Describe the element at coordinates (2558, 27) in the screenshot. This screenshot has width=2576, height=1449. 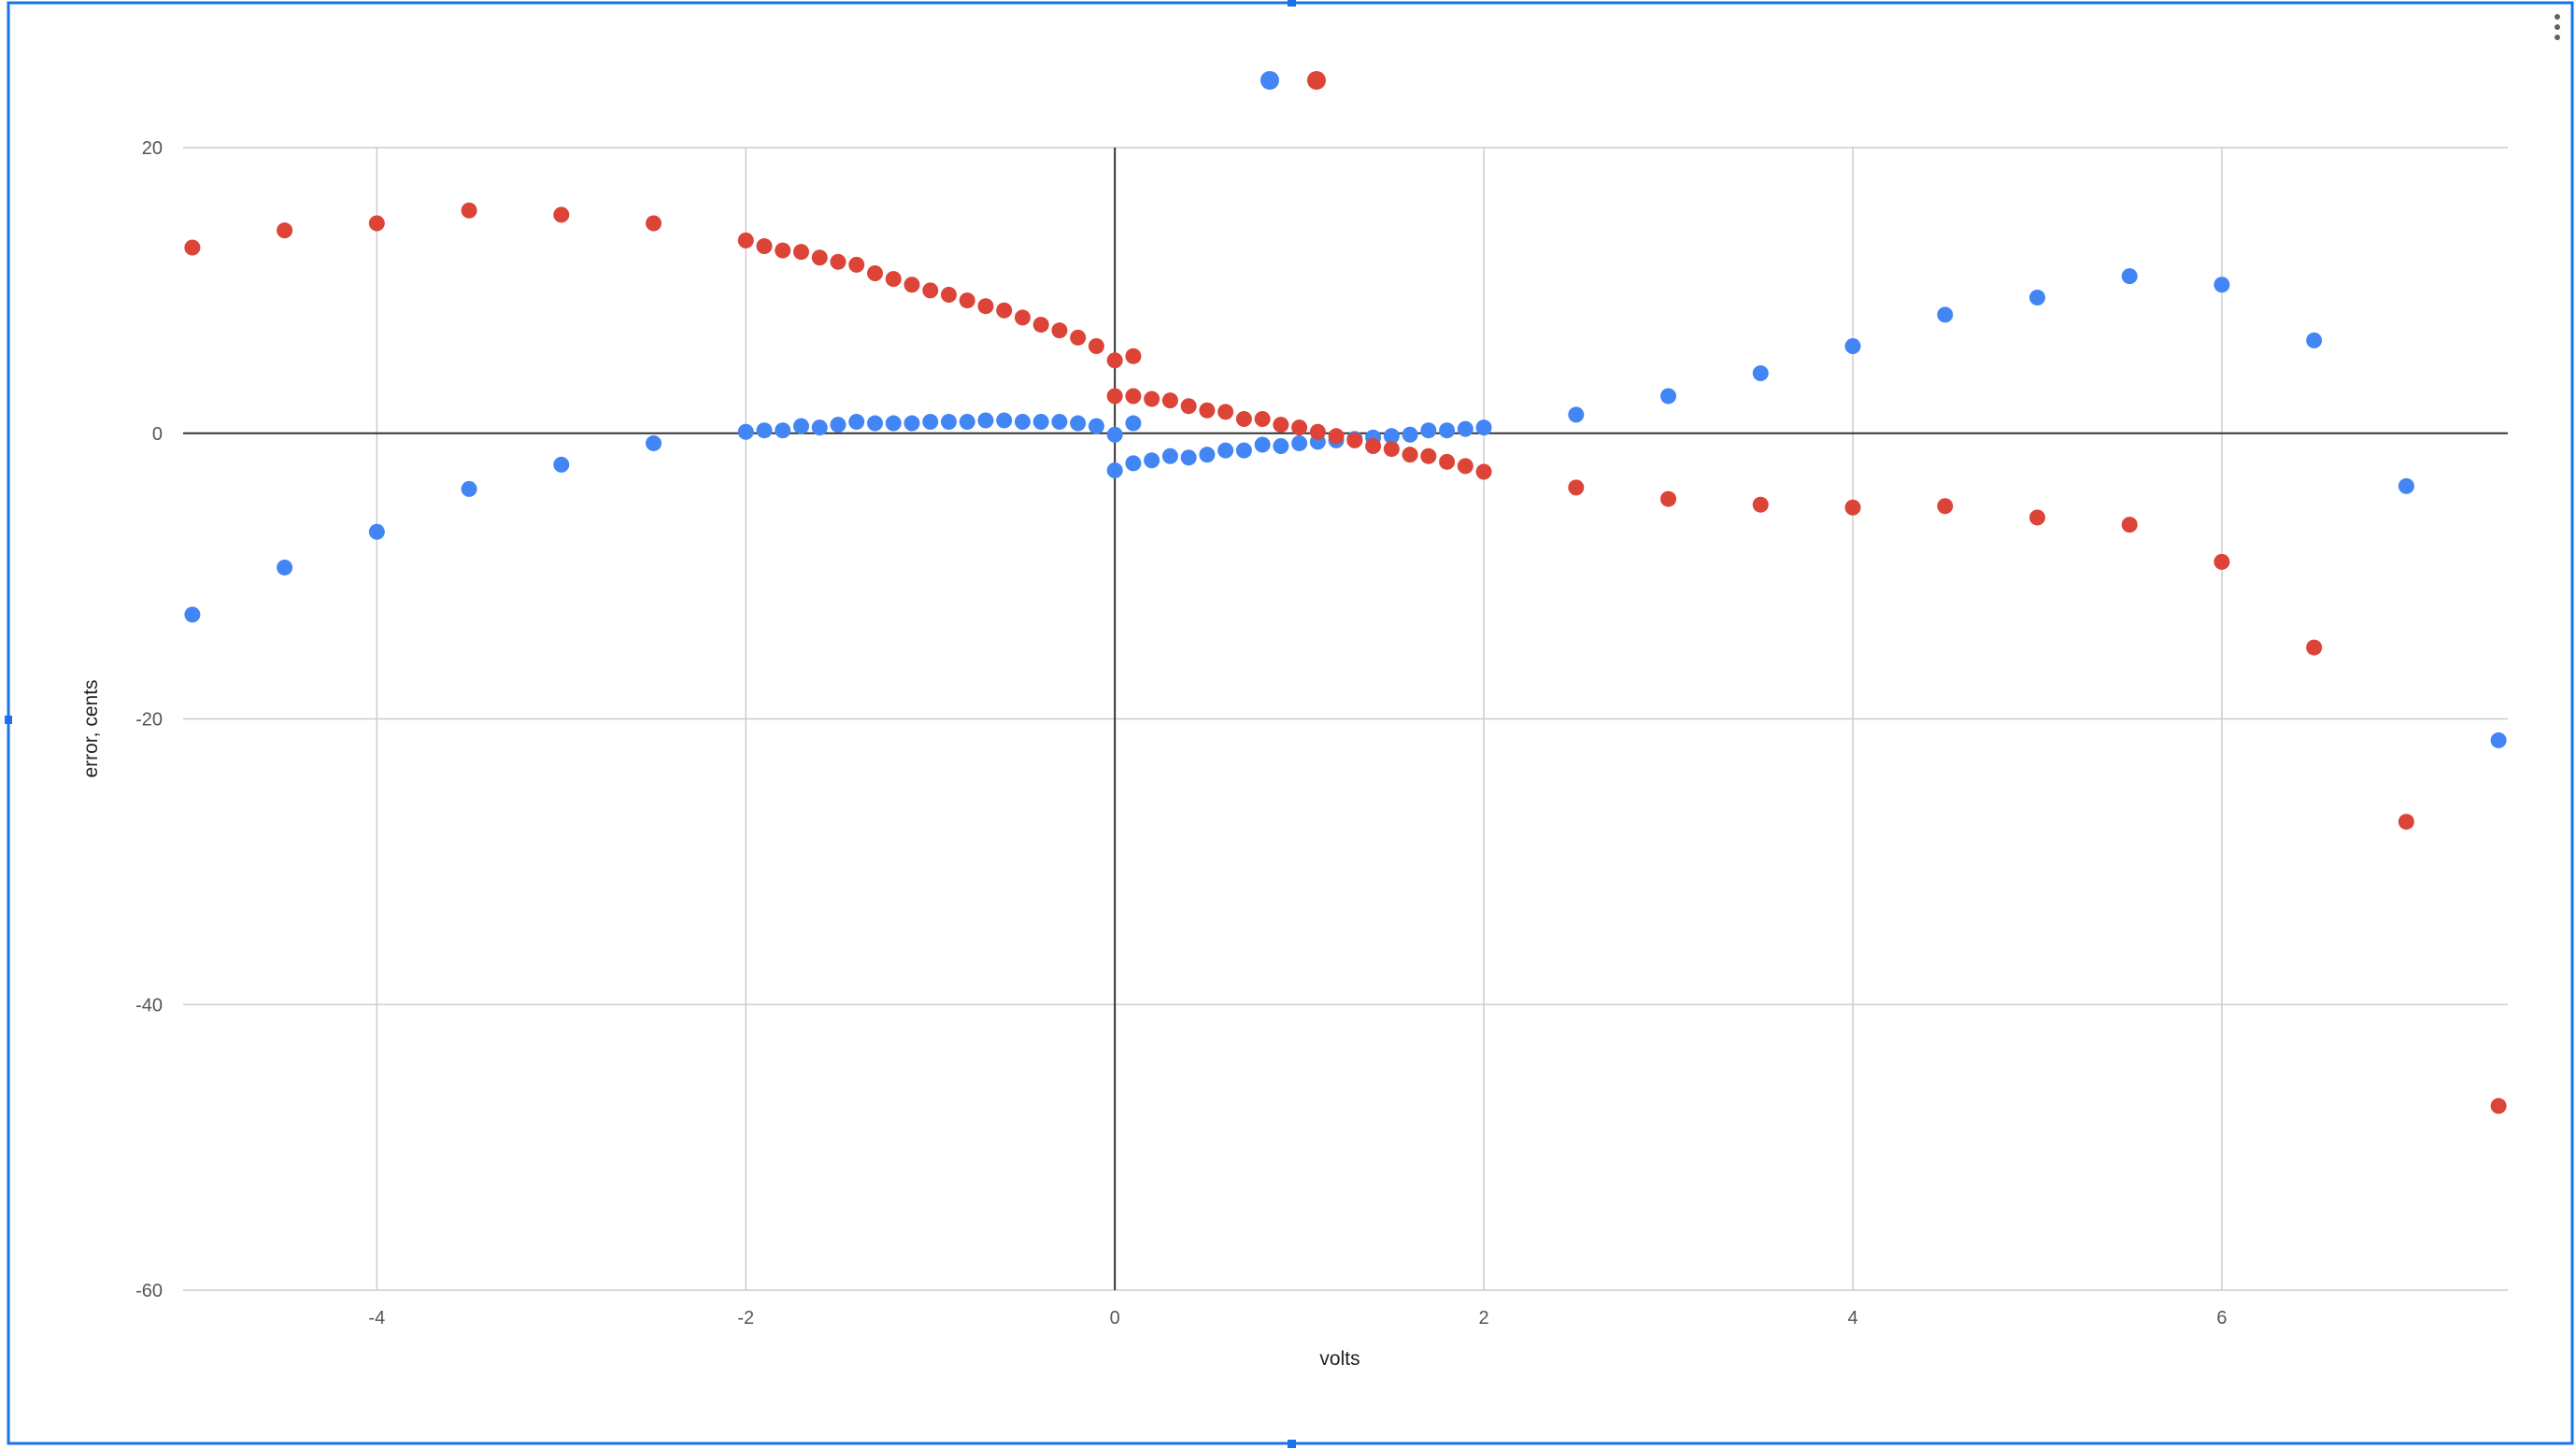
I see `chart-menu-icon` at that location.